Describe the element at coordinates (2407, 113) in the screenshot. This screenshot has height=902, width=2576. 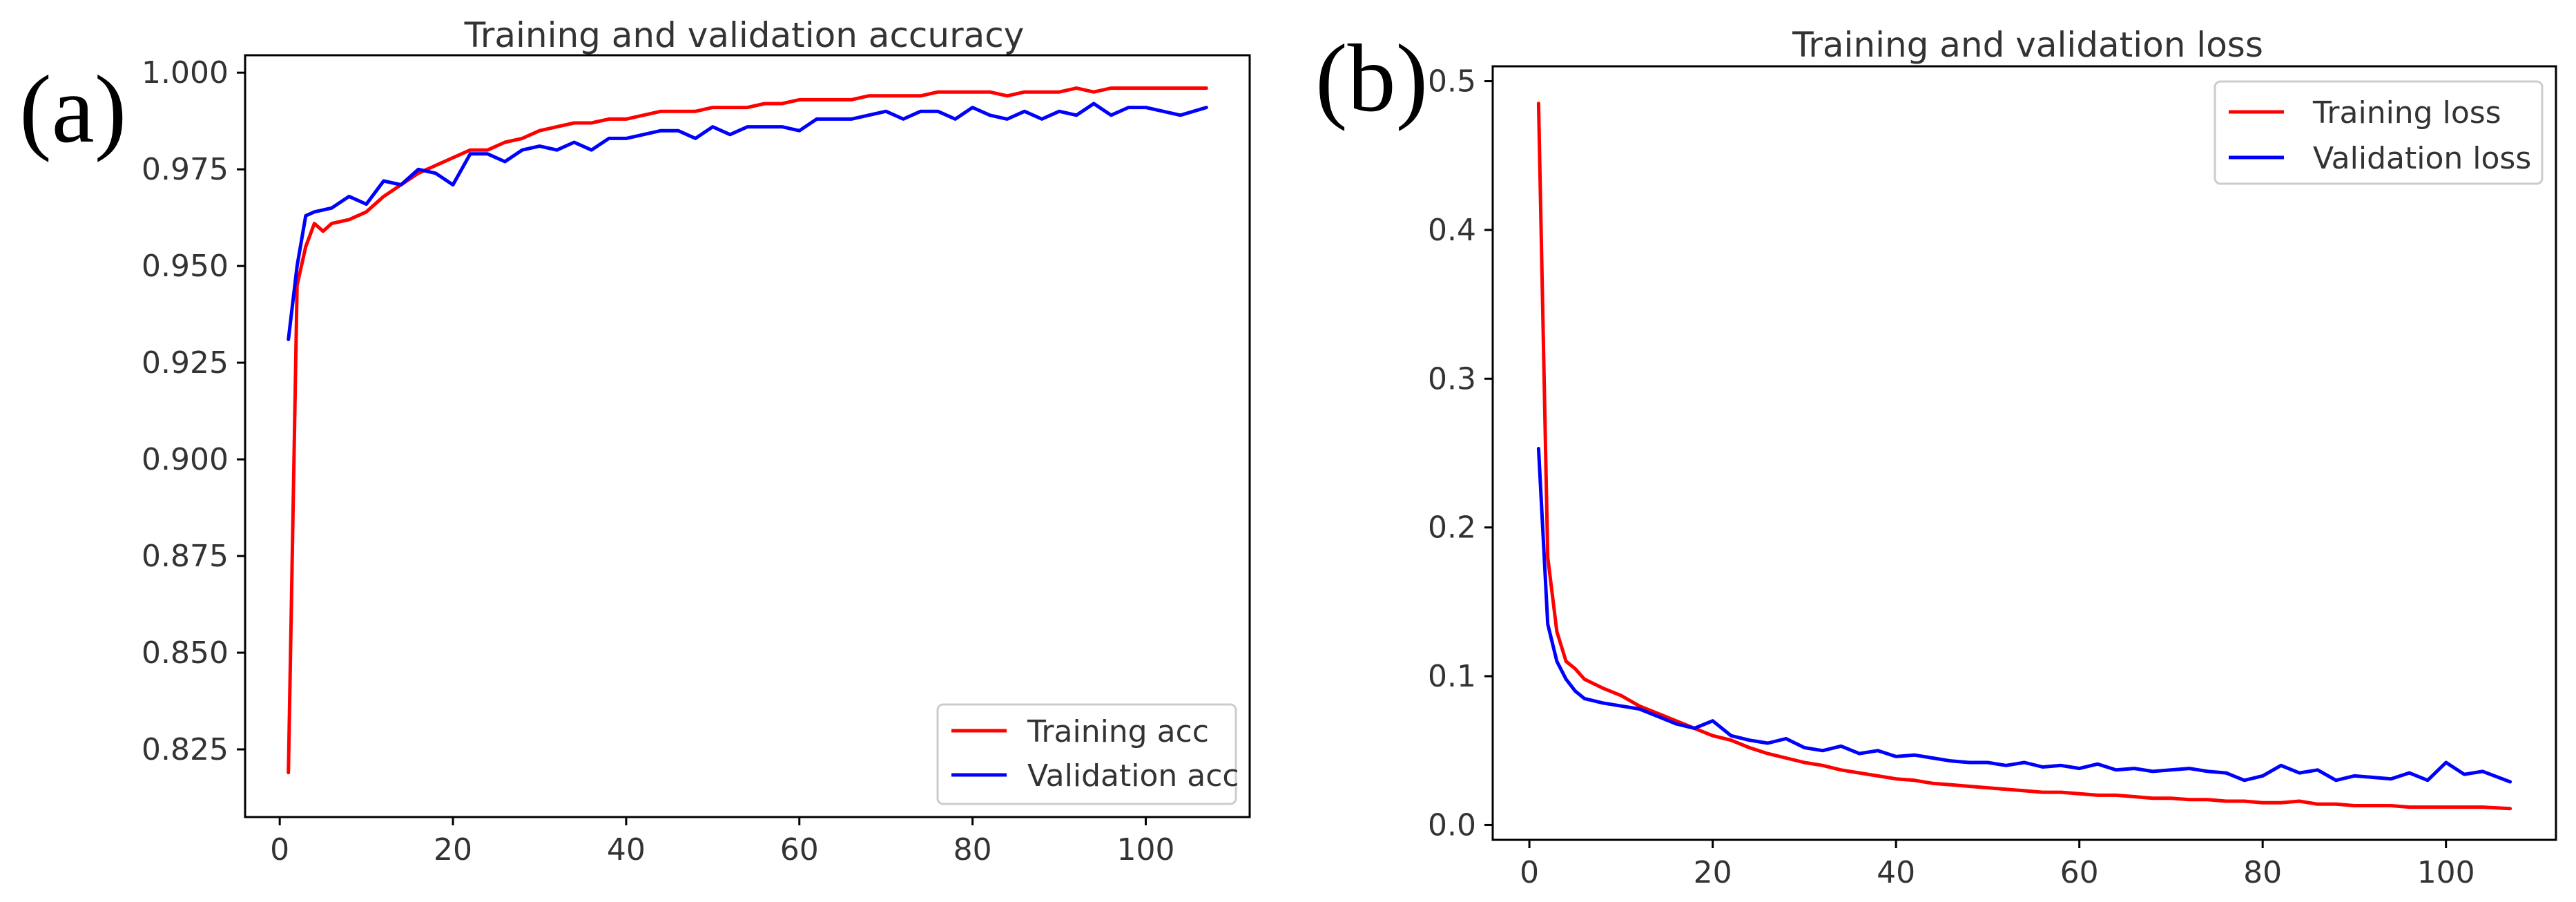
I see `legend-label-training: Training loss` at that location.